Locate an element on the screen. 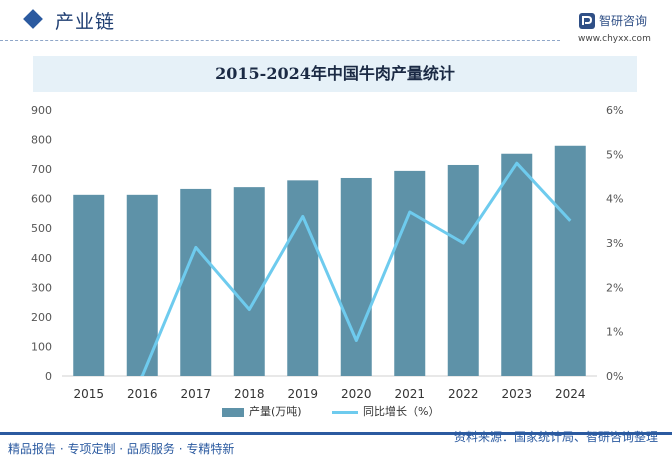 The image size is (672, 465). x-tick-label: 2022 is located at coordinates (463, 393).